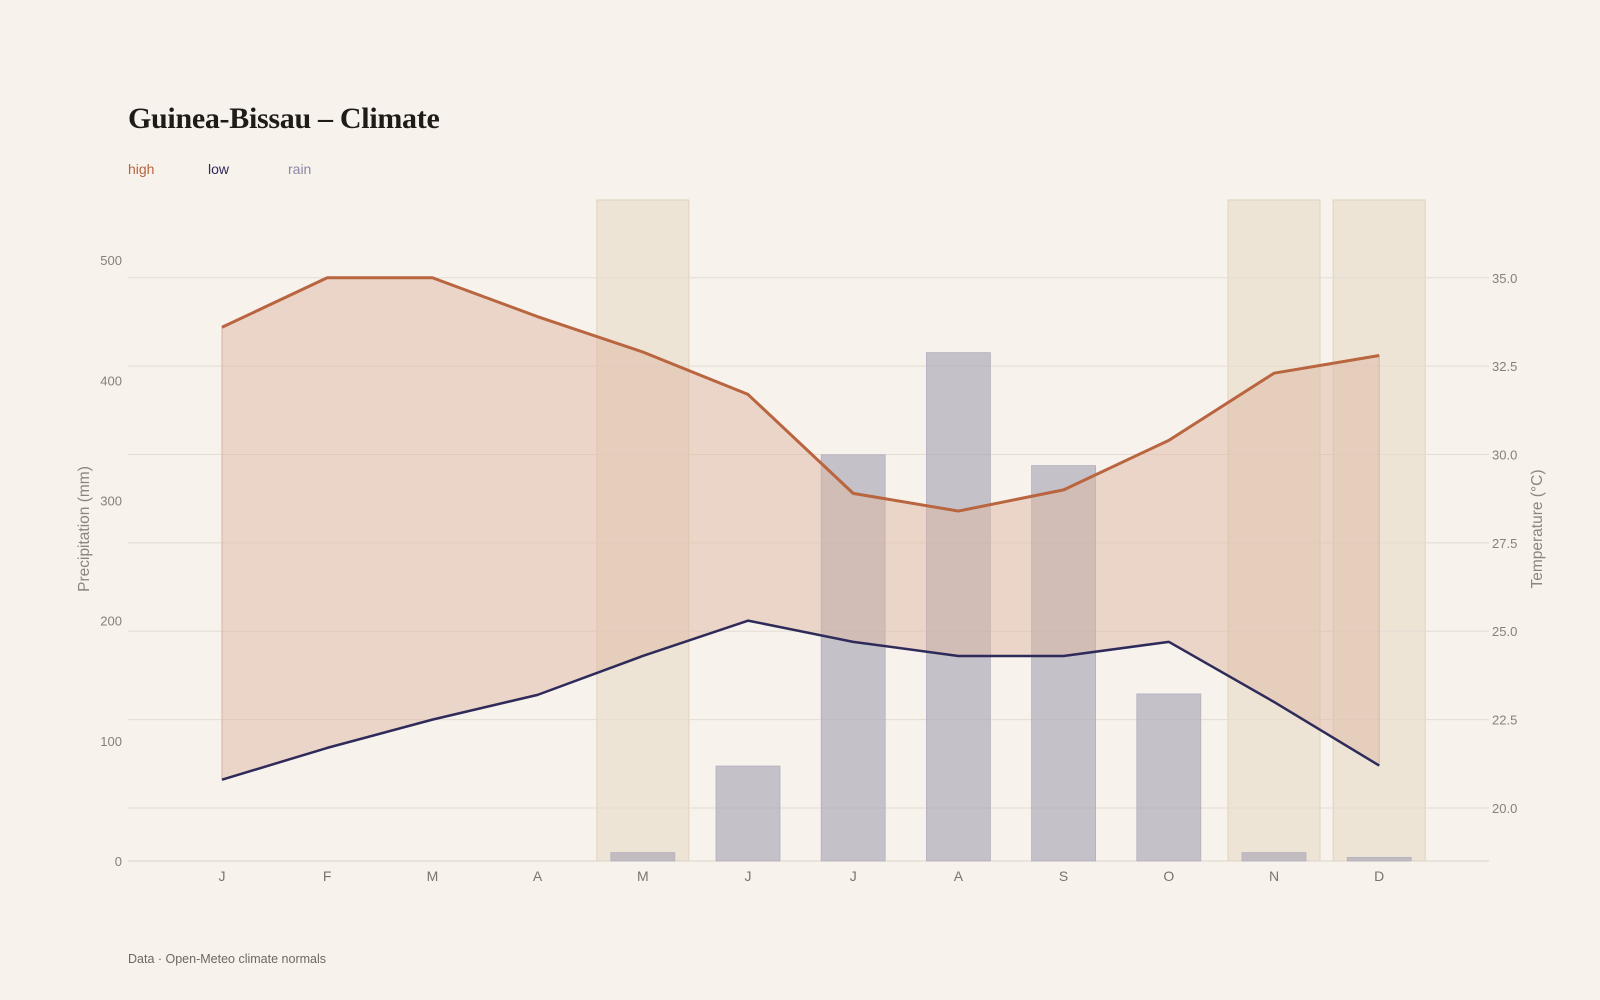 The image size is (1600, 1000). What do you see at coordinates (219, 169) in the screenshot?
I see `legend-low: low` at bounding box center [219, 169].